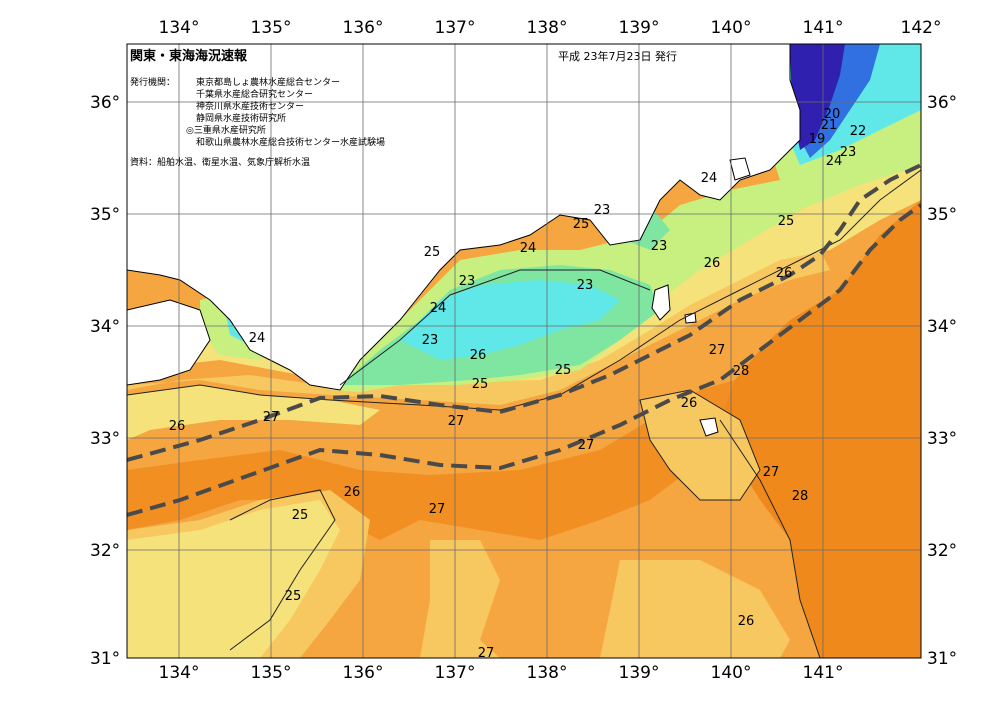  What do you see at coordinates (858, 131) in the screenshot?
I see `isotherm-label: 22` at bounding box center [858, 131].